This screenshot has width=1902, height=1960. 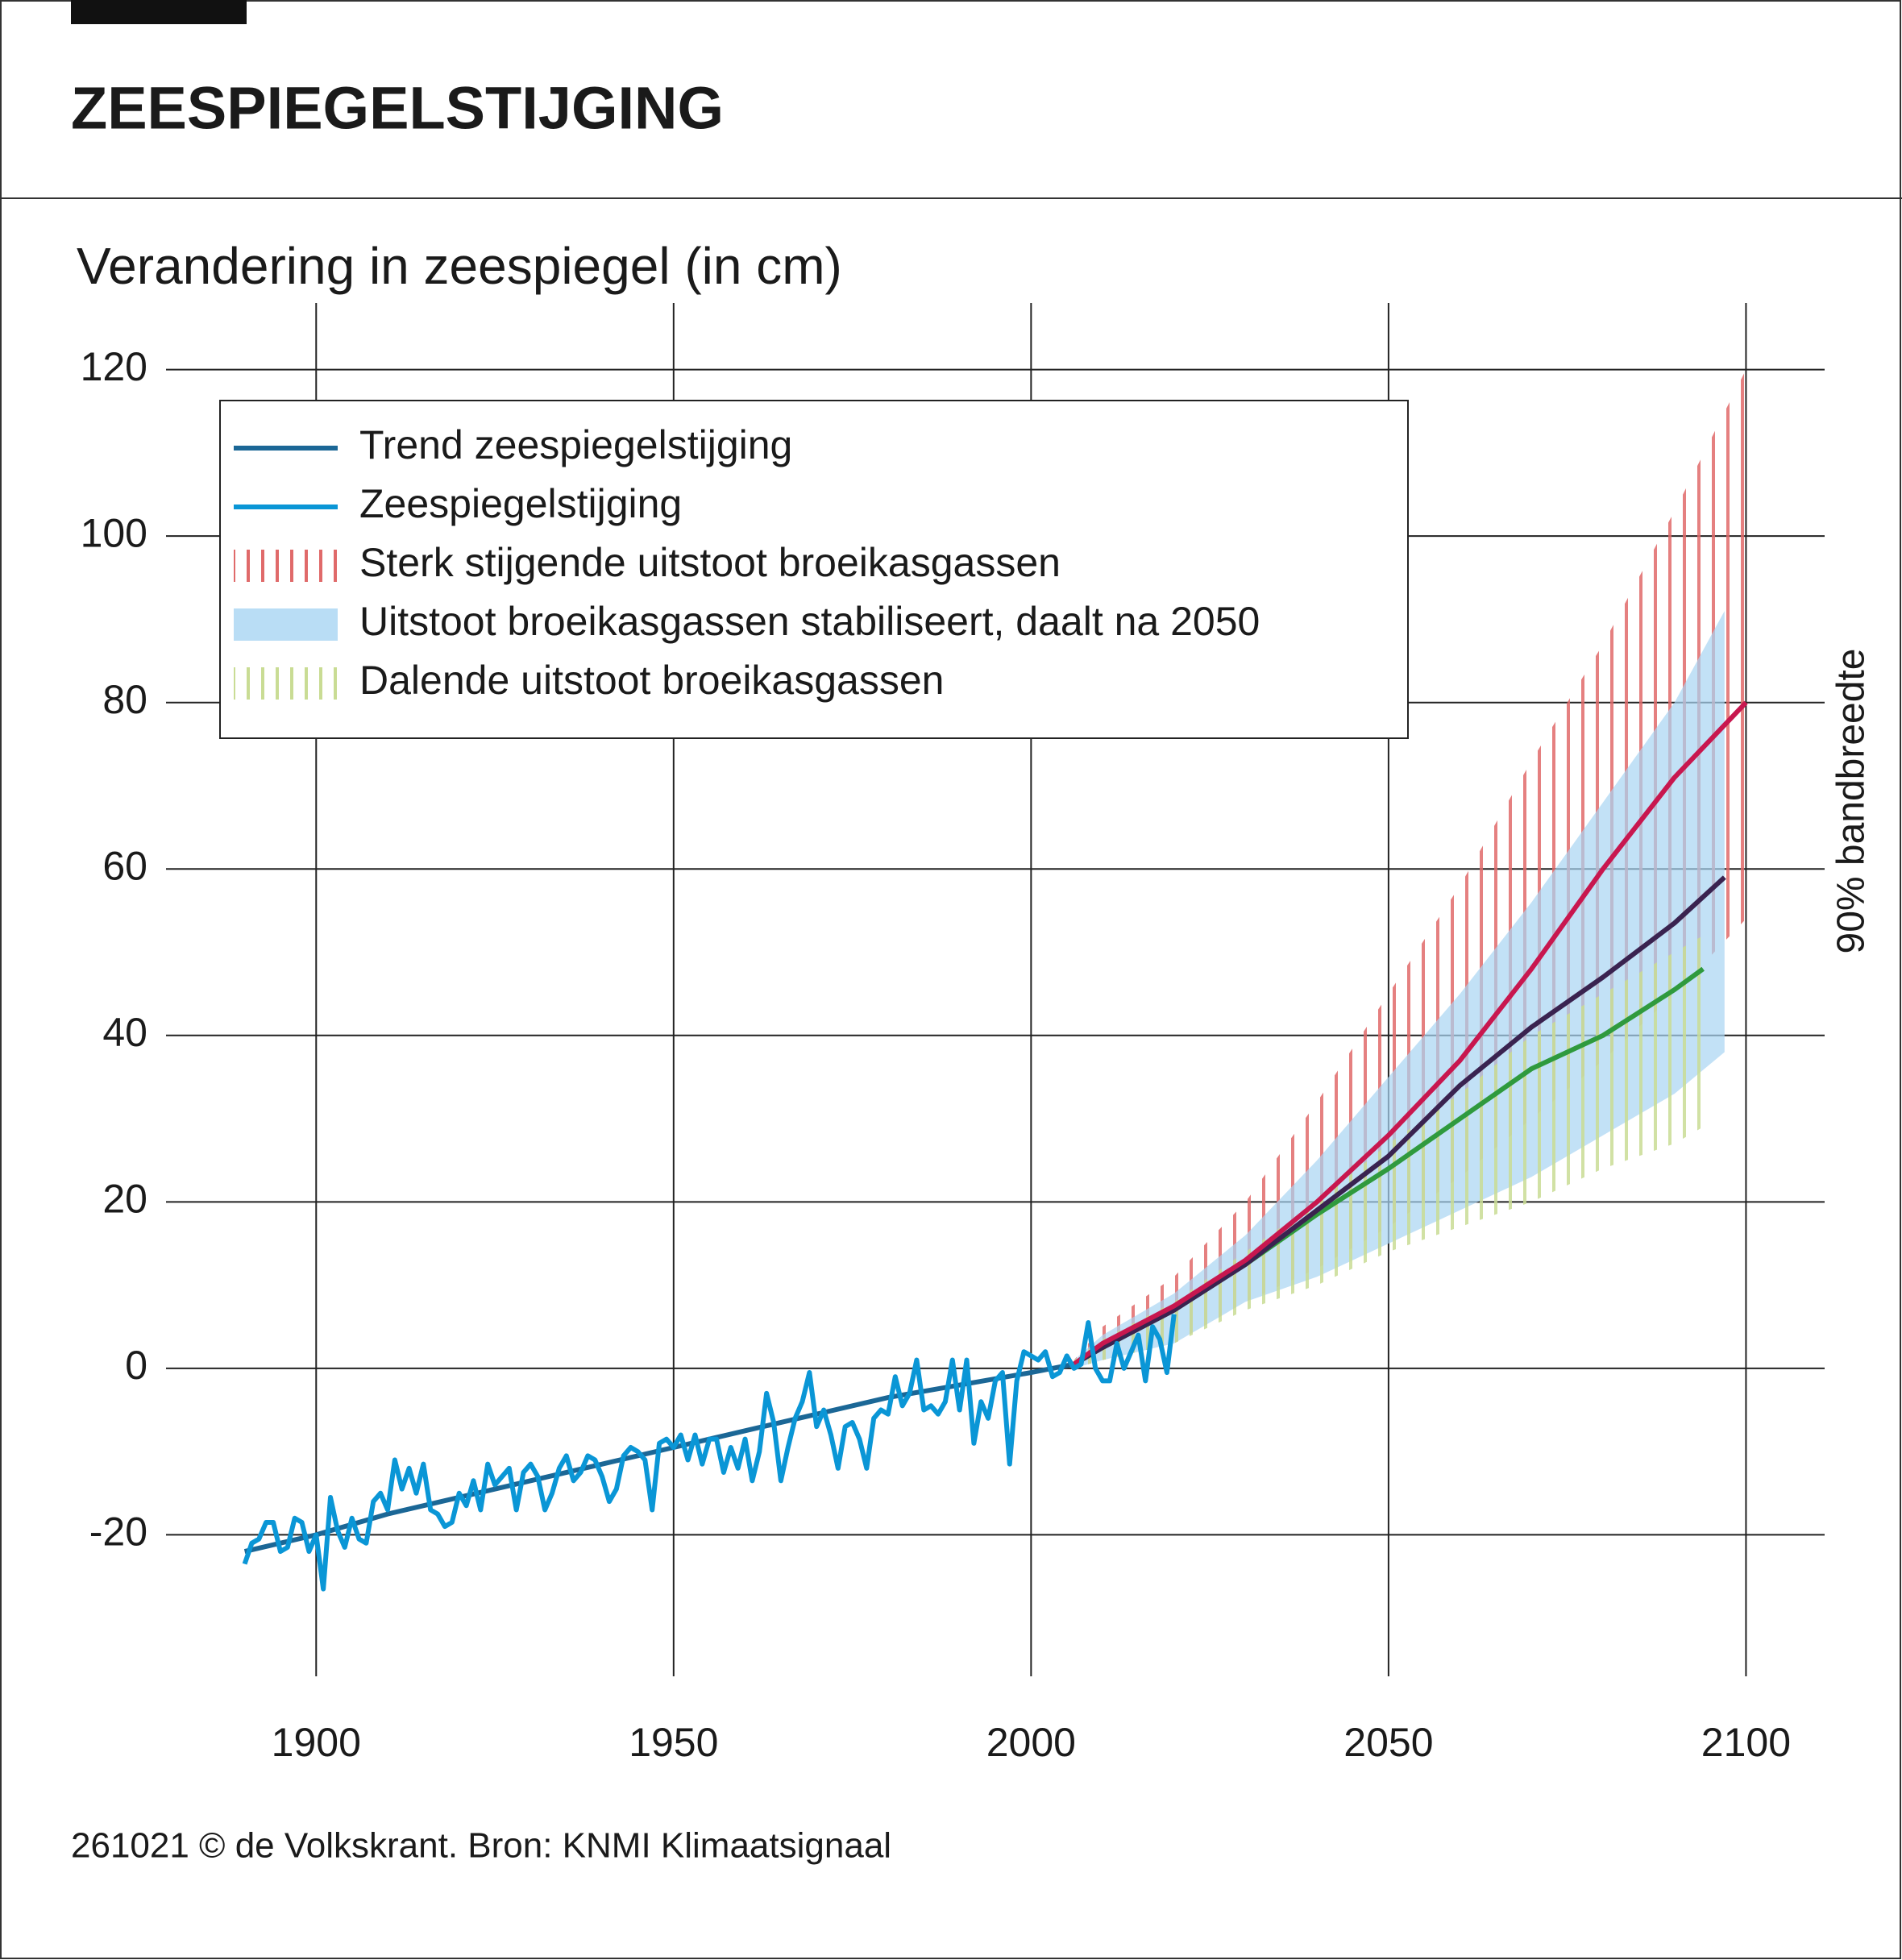 I want to click on y-tick-label: 100, so click(x=114, y=532).